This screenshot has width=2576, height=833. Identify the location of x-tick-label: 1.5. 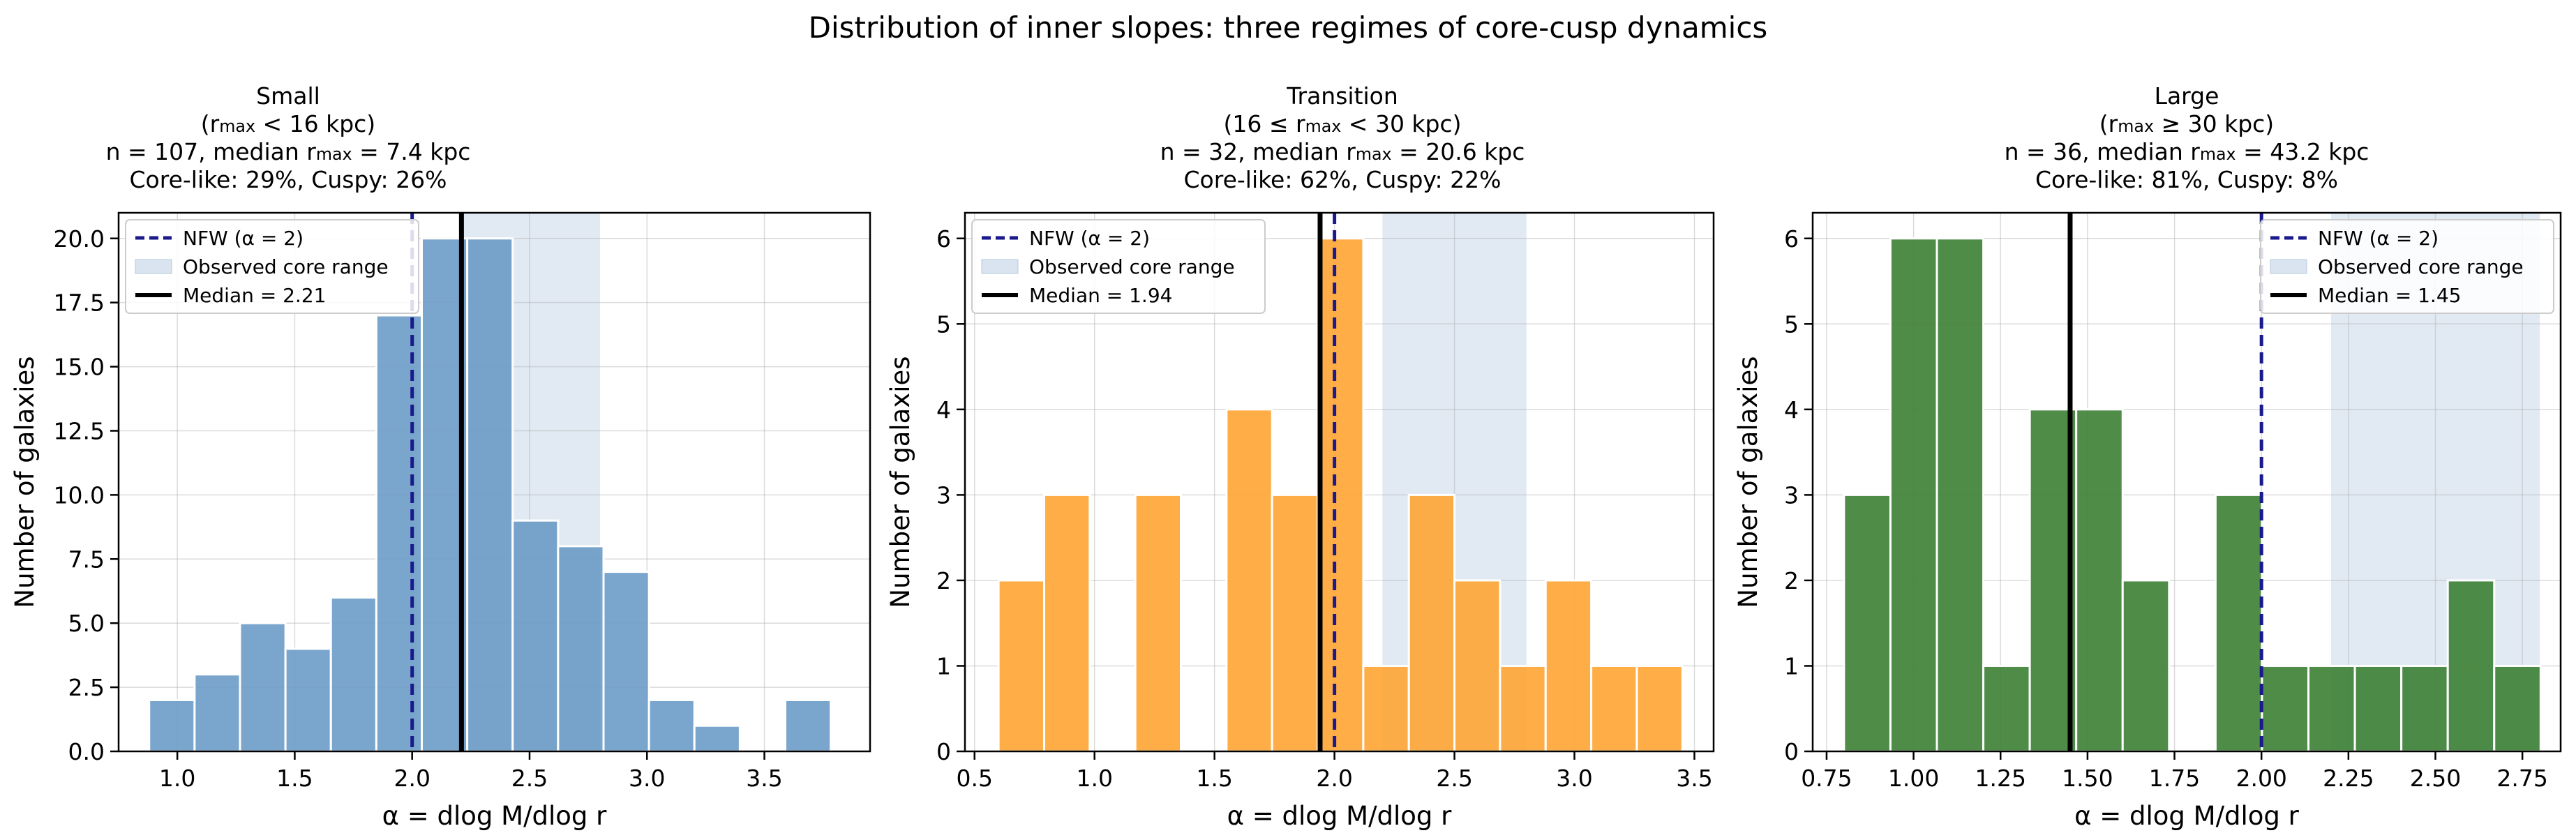
(1214, 778).